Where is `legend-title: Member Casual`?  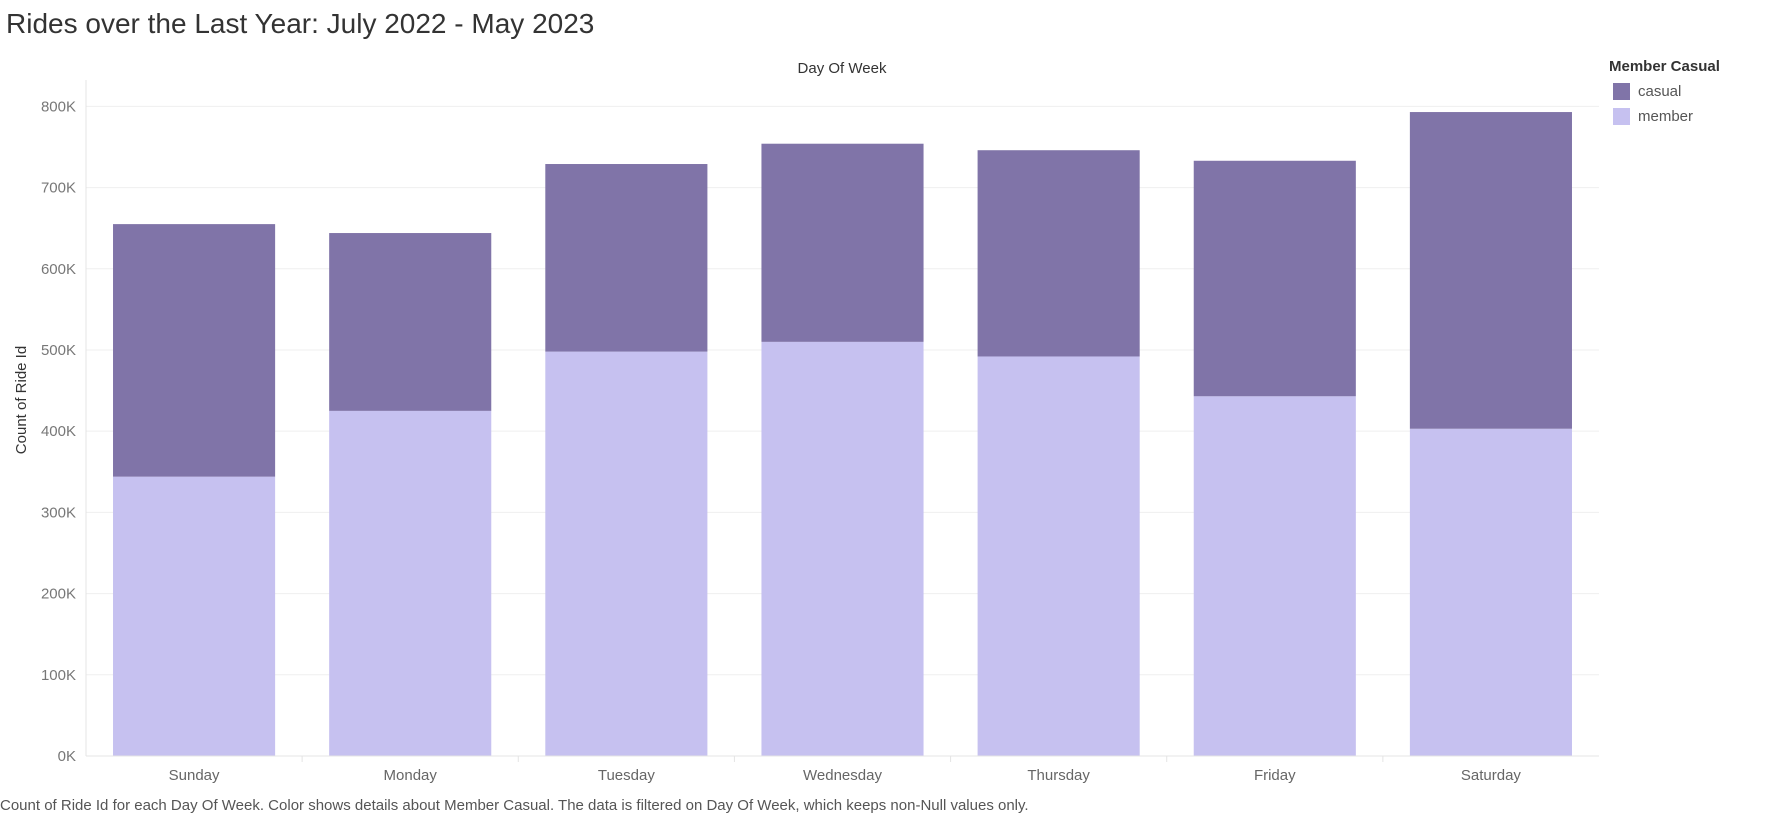 legend-title: Member Casual is located at coordinates (1664, 66).